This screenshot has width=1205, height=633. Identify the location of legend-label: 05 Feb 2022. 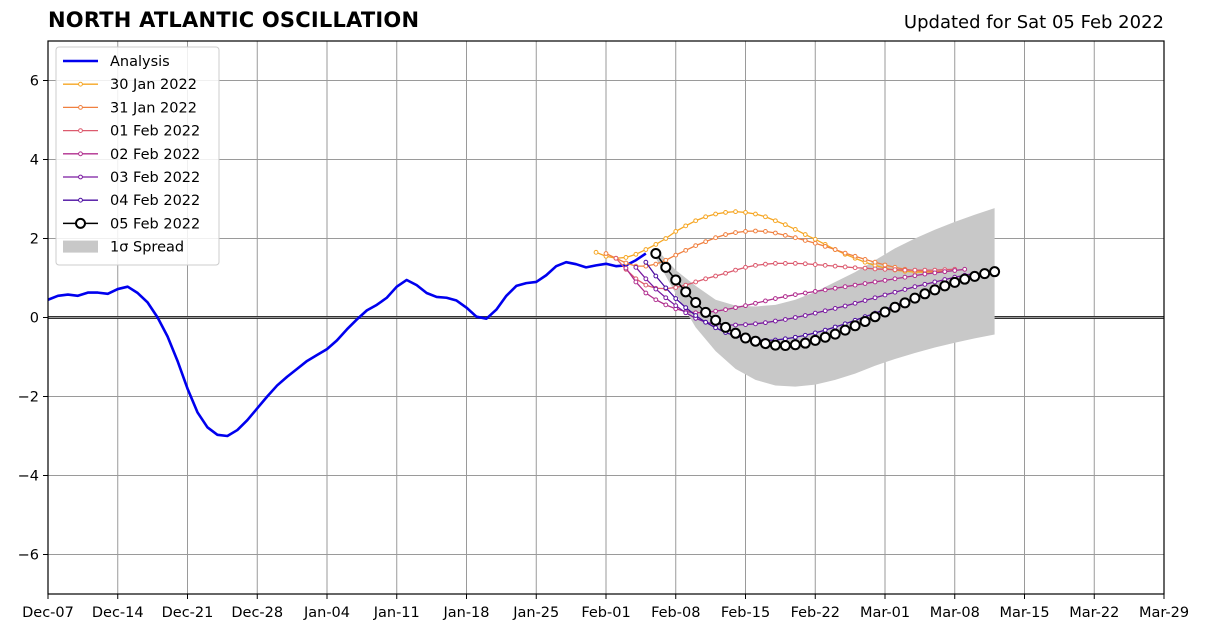
(155, 224).